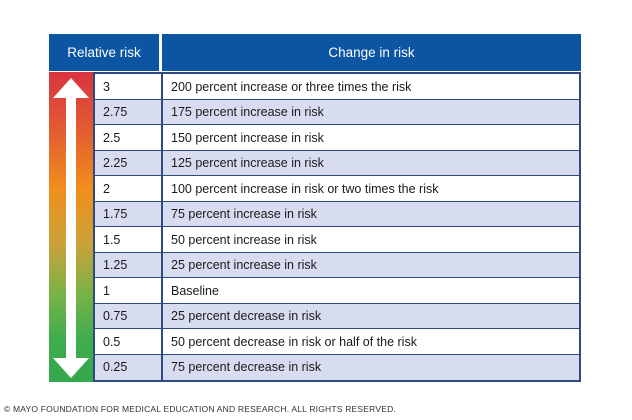 The height and width of the screenshot is (420, 632). I want to click on change-in-risk-text: 125 percent increase in risk, so click(371, 163).